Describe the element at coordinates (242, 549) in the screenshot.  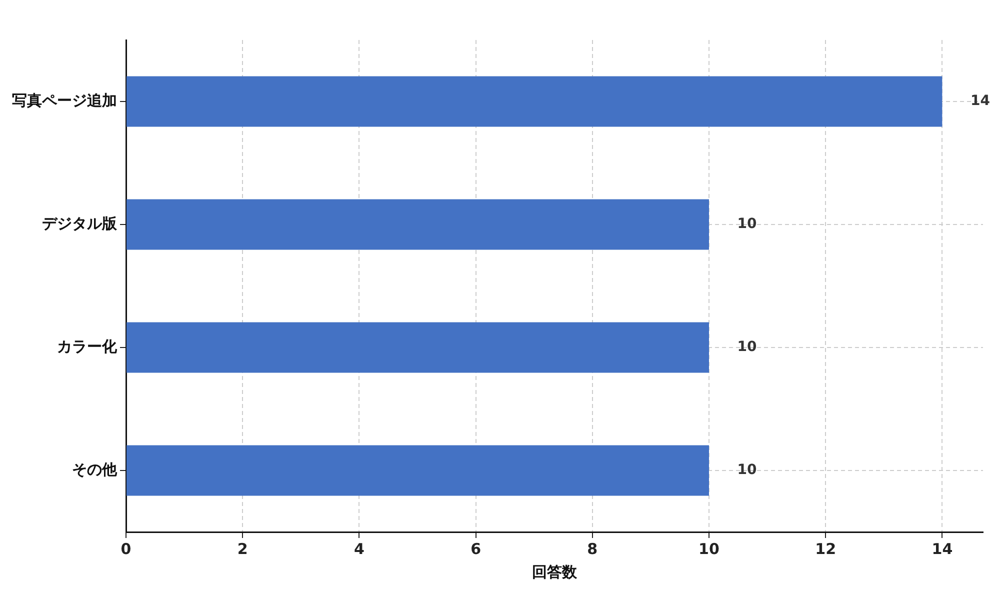
I see `x-tick-label: 2` at that location.